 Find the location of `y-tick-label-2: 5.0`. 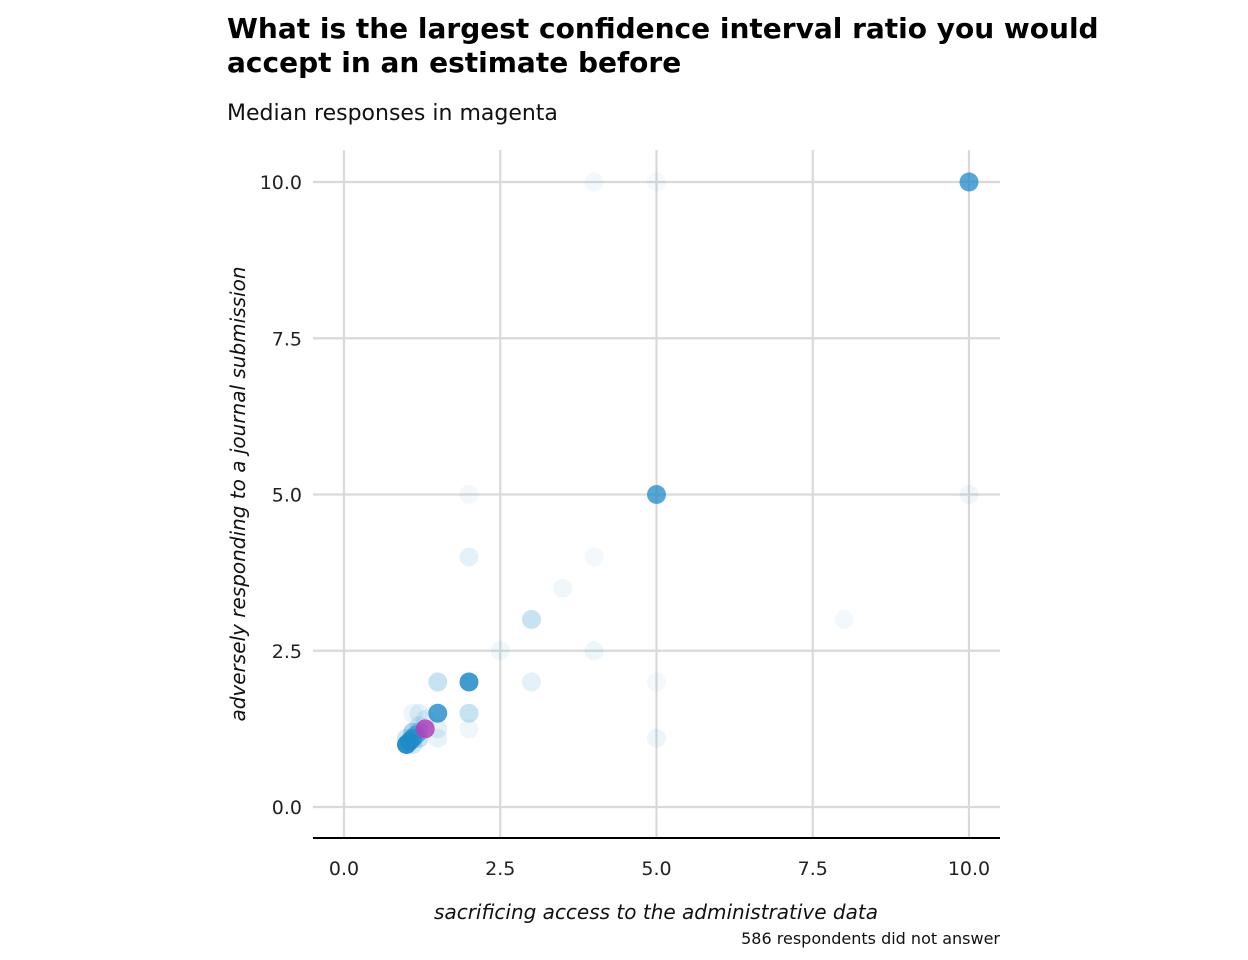

y-tick-label-2: 5.0 is located at coordinates (287, 496).